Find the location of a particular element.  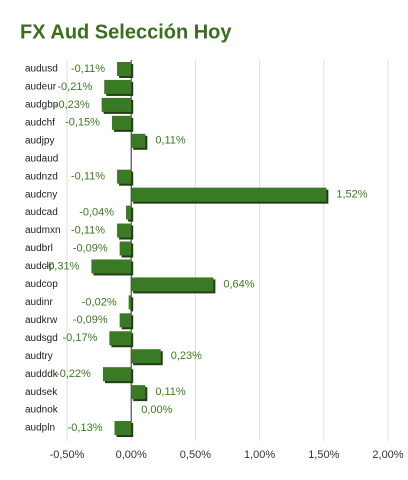

value-label: -0,04% is located at coordinates (96, 213).